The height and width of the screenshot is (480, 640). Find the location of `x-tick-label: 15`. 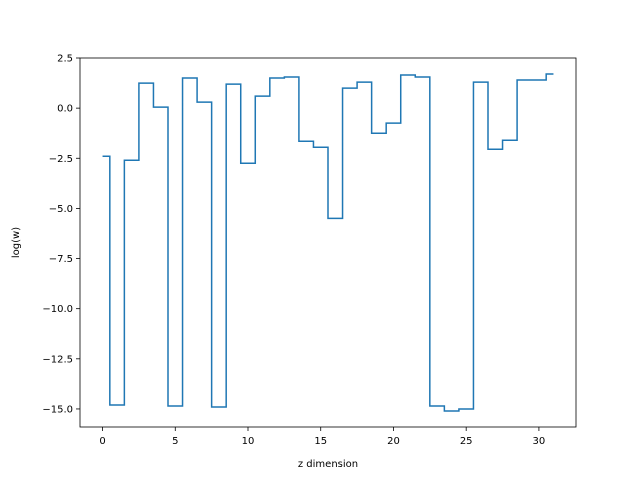

x-tick-label: 15 is located at coordinates (320, 441).